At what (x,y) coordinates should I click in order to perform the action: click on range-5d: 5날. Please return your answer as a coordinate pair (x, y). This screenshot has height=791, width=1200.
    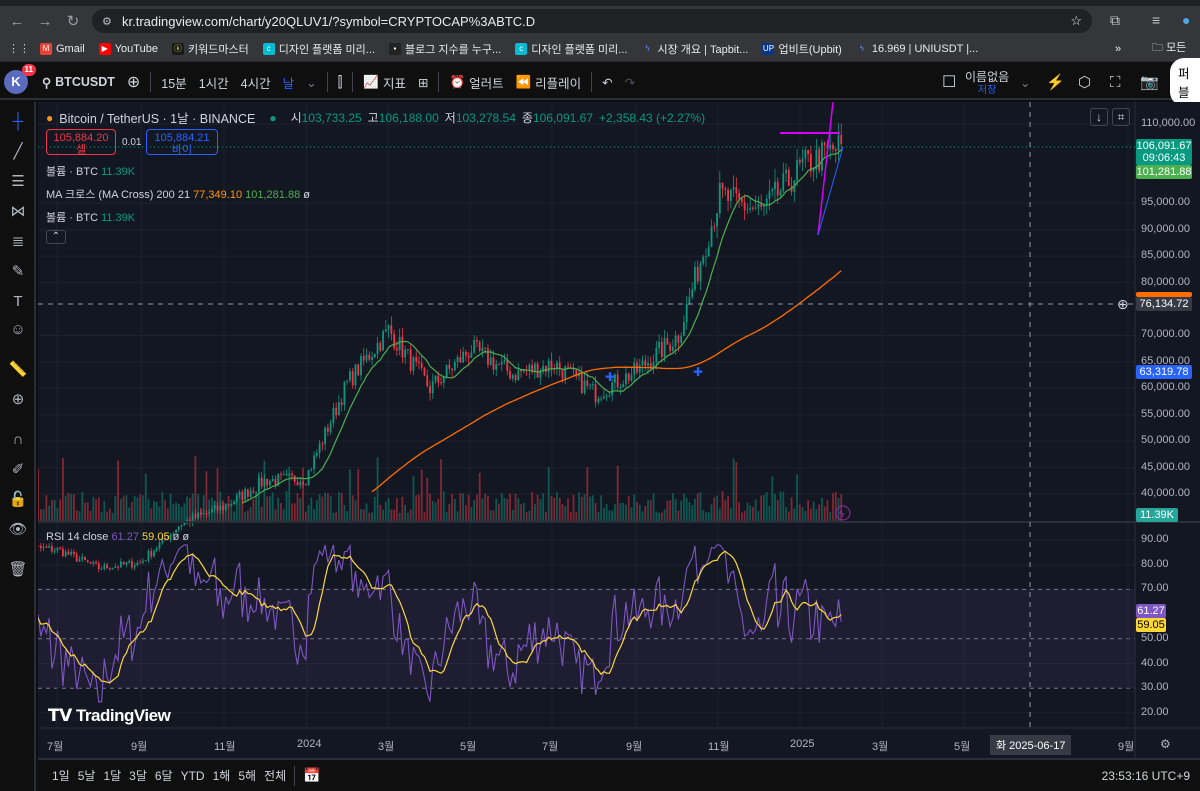
    Looking at the image, I should click on (86, 776).